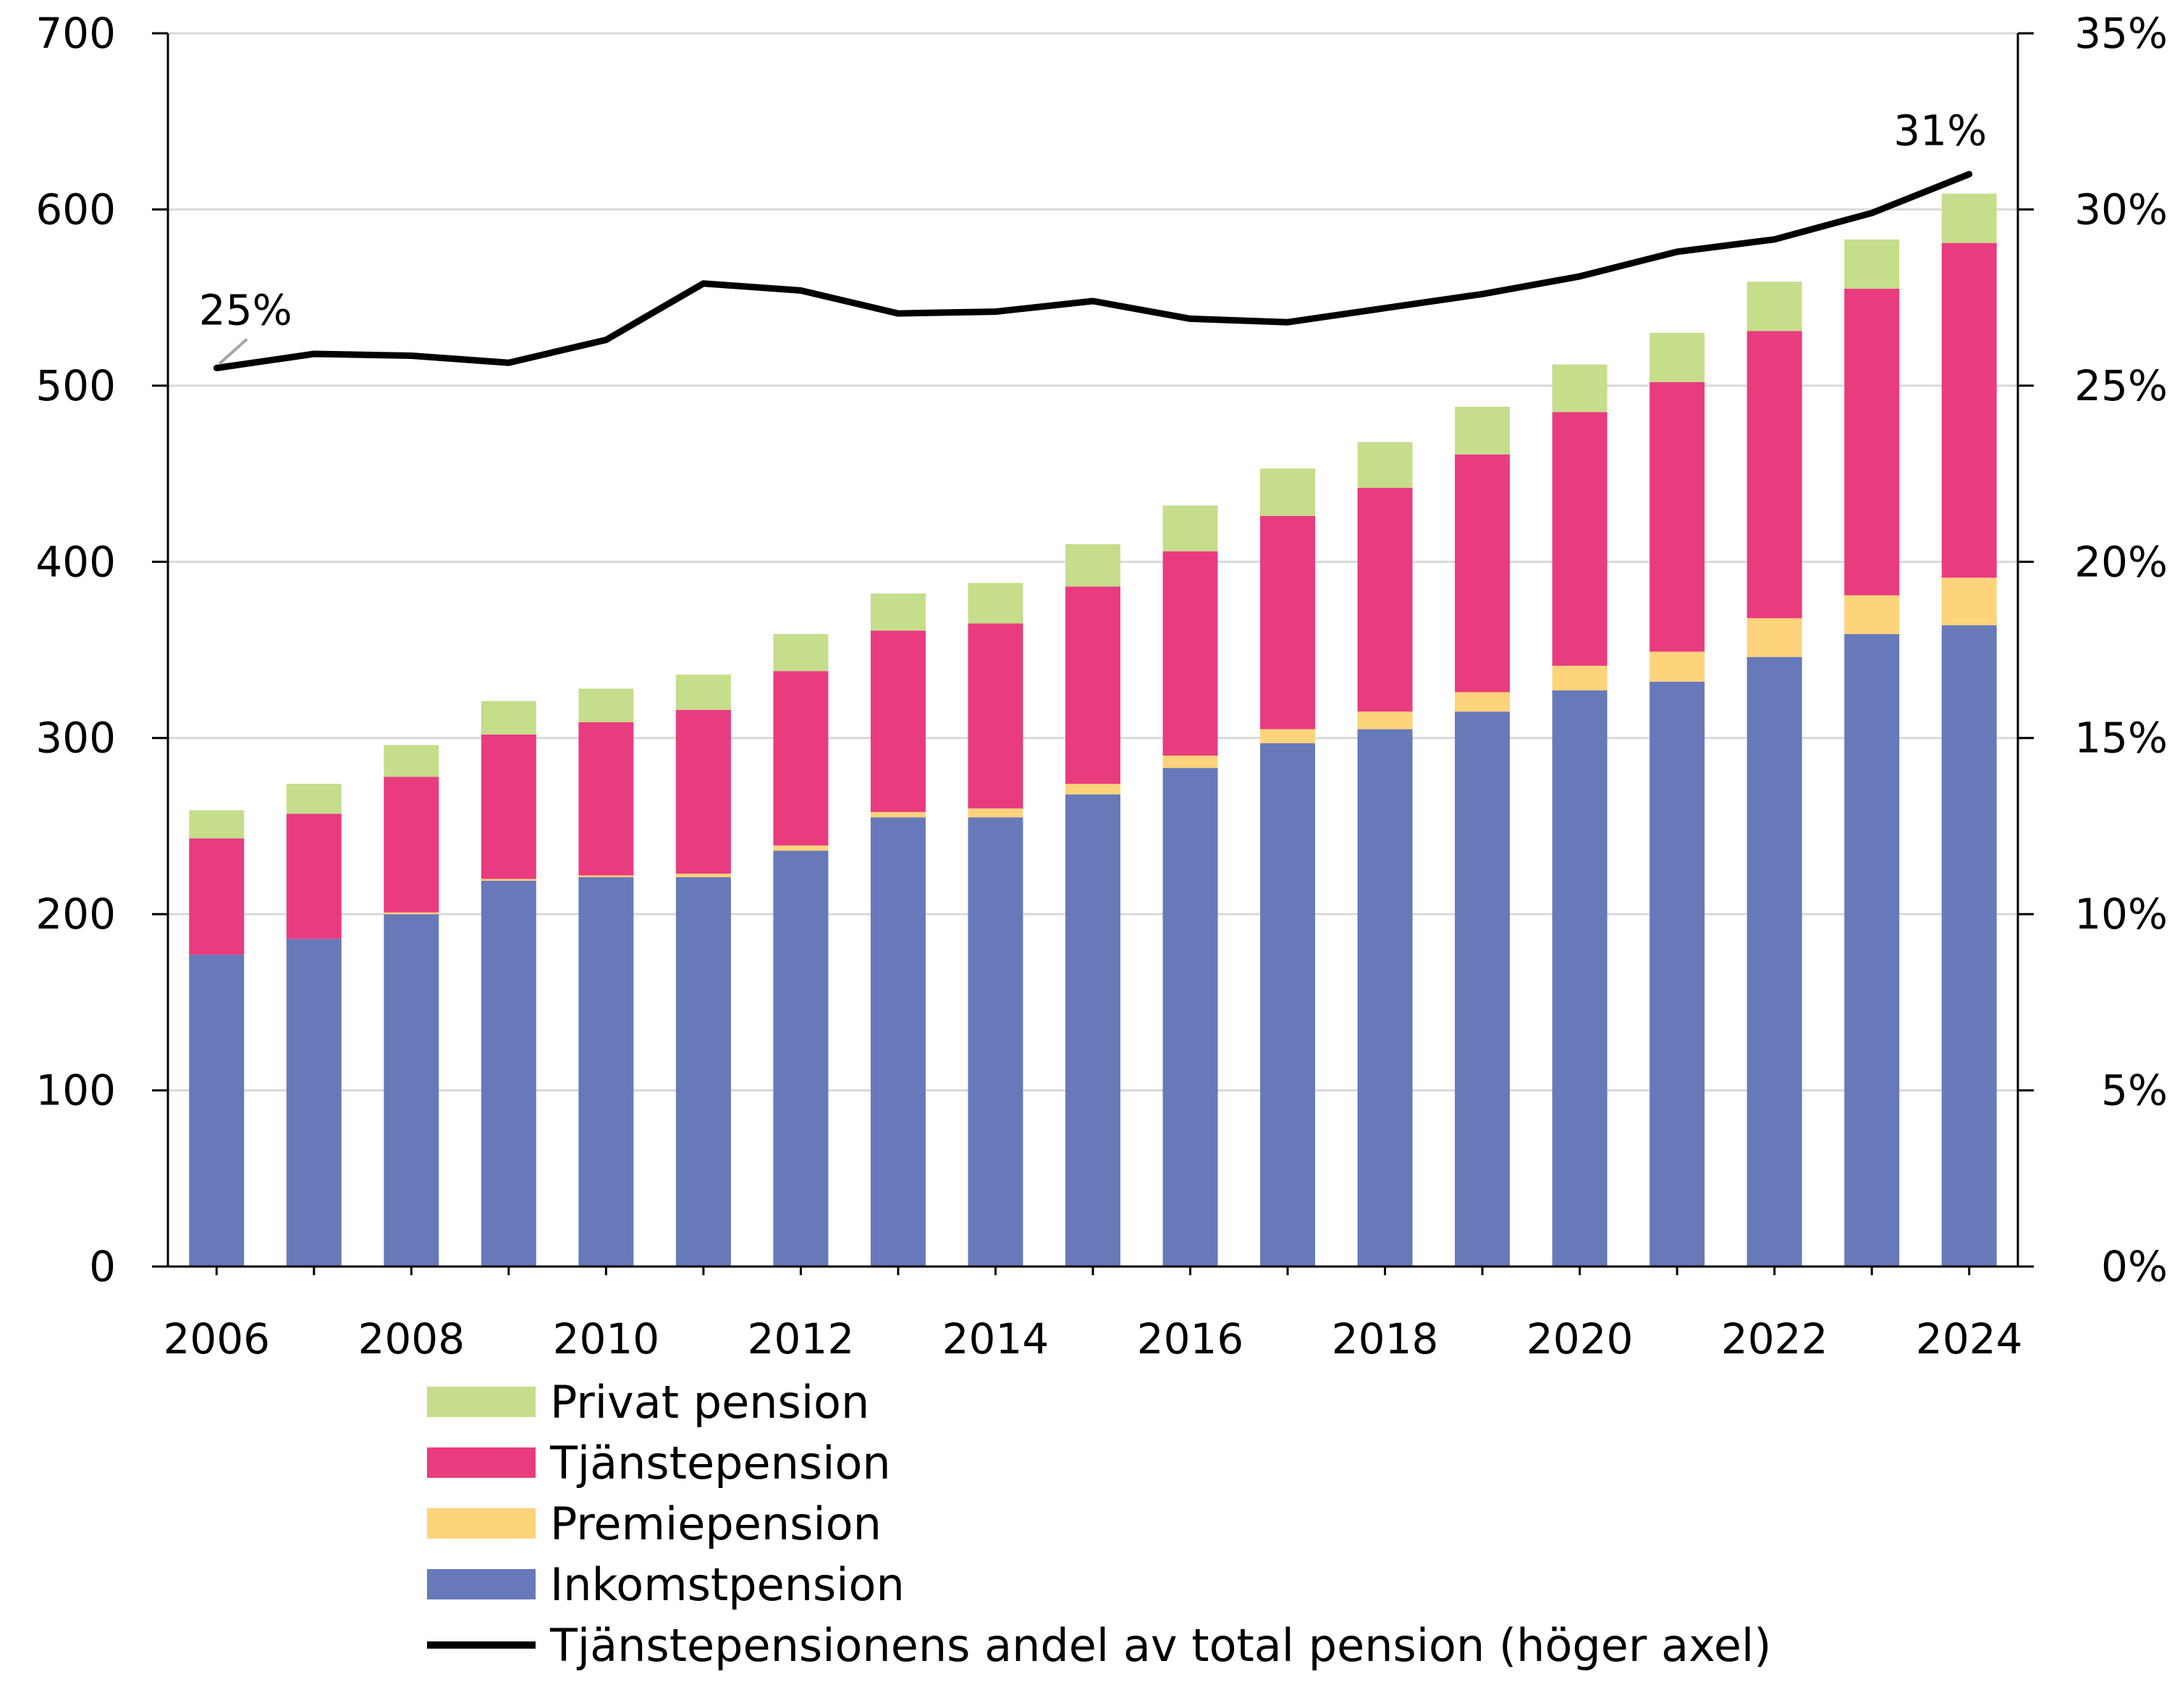 The width and height of the screenshot is (2180, 1708). Describe the element at coordinates (102, 650) in the screenshot. I see `left-axis-ticks: 0 100 200 300 400 500 600 700` at that location.